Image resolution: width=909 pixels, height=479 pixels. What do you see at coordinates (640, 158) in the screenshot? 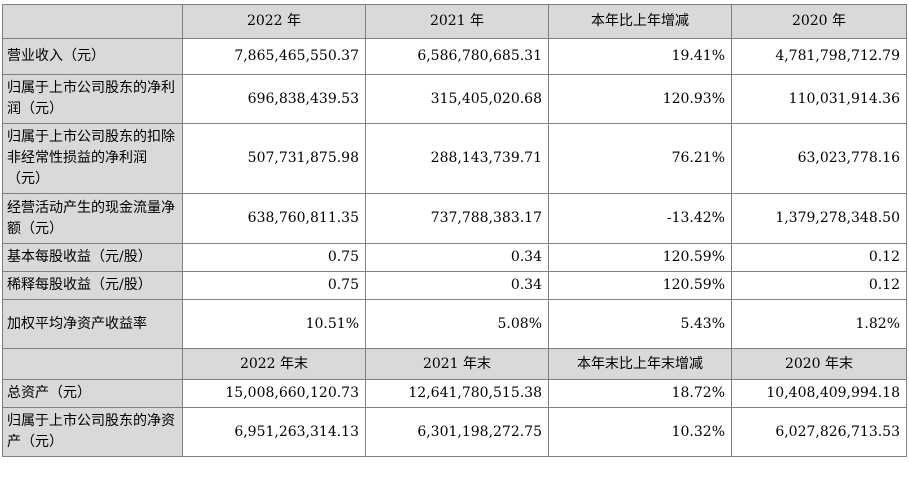
I see `value-cell: 76.21%` at bounding box center [640, 158].